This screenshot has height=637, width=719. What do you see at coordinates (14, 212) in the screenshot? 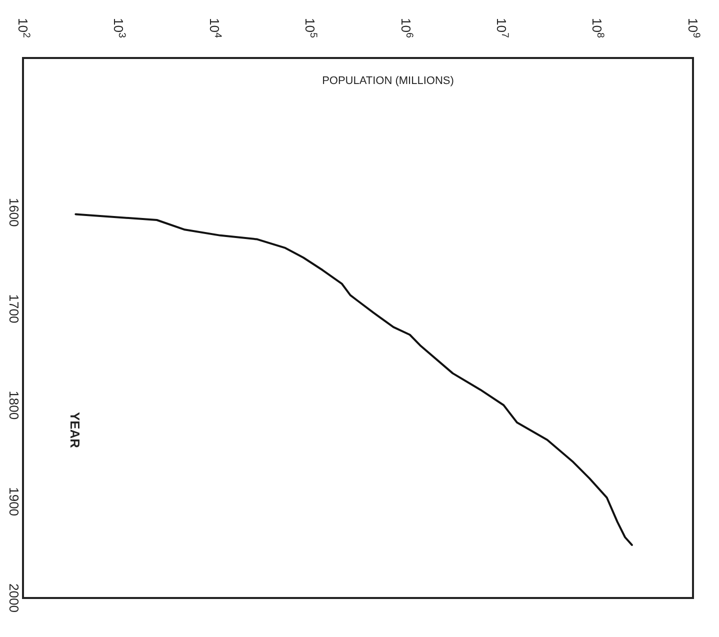
I see `y-tick-label: 1600` at bounding box center [14, 212].